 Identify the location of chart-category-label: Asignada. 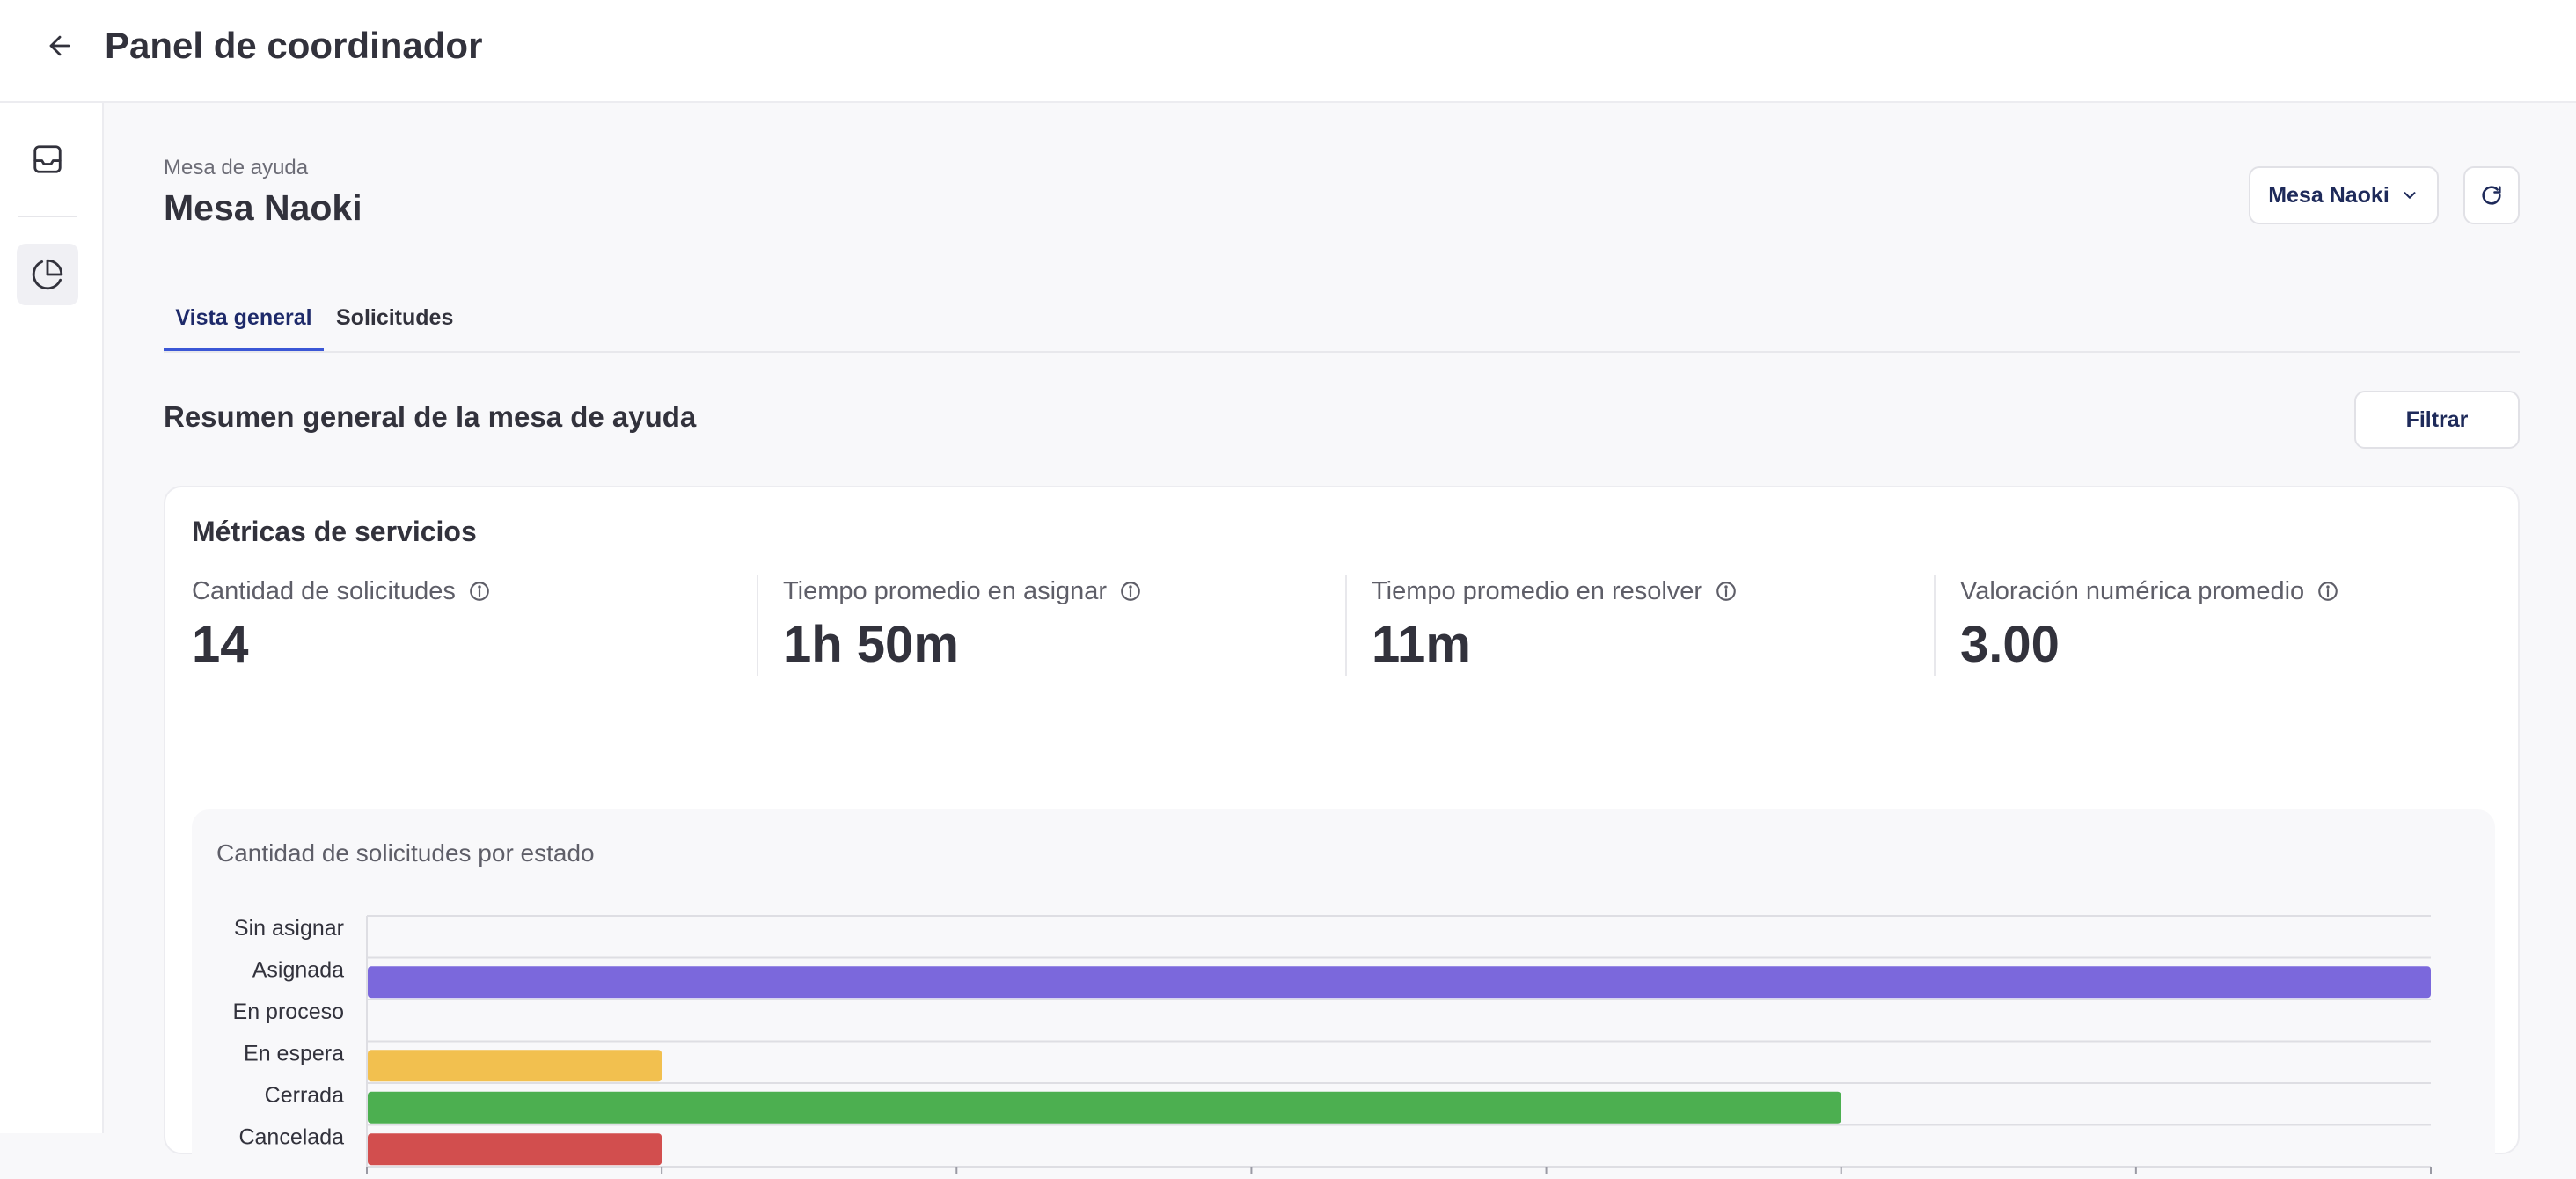
(298, 969).